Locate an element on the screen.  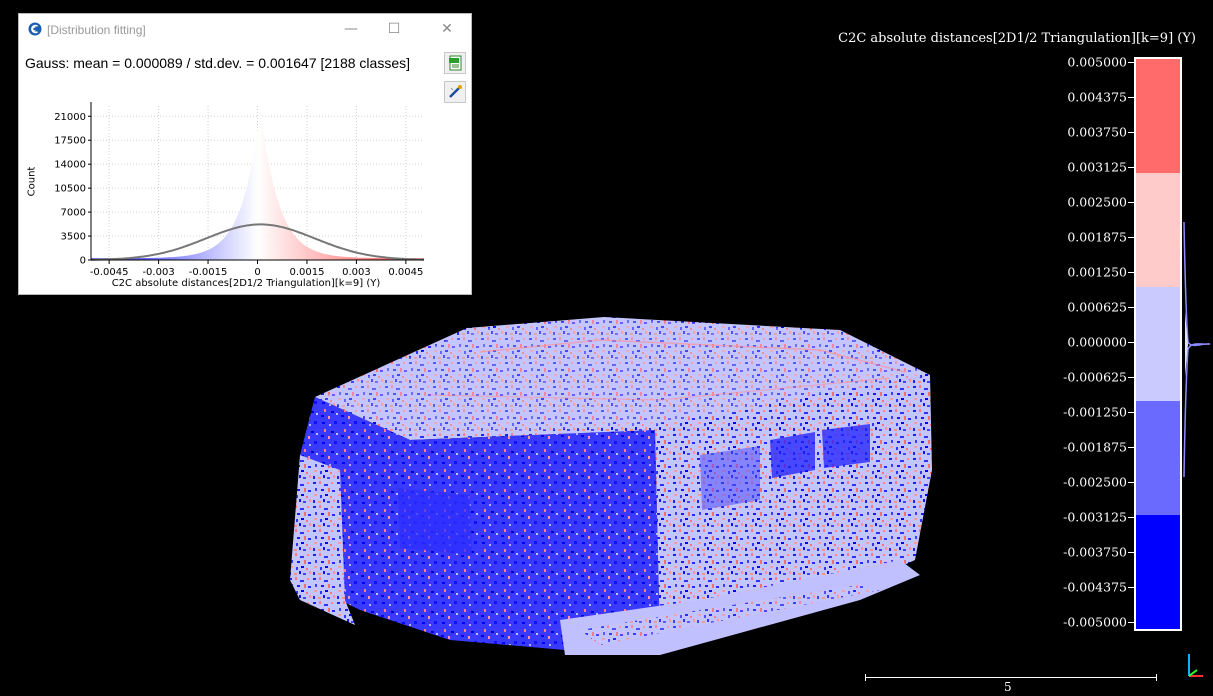
export-csv-icon is located at coordinates (455, 63).